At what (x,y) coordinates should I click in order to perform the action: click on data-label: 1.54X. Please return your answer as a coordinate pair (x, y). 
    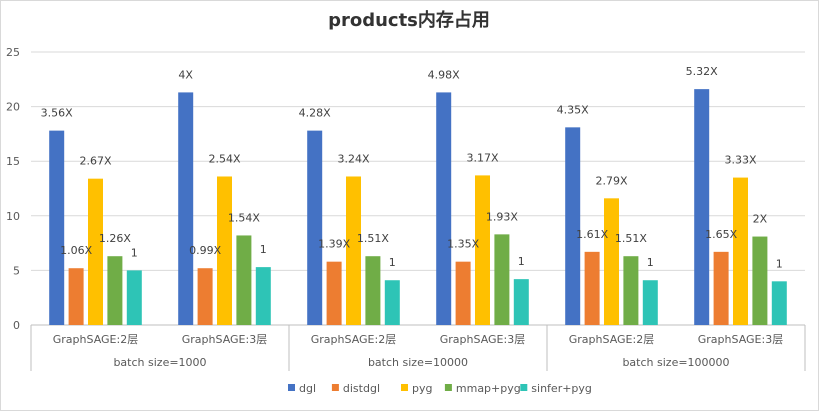
    Looking at the image, I should click on (244, 217).